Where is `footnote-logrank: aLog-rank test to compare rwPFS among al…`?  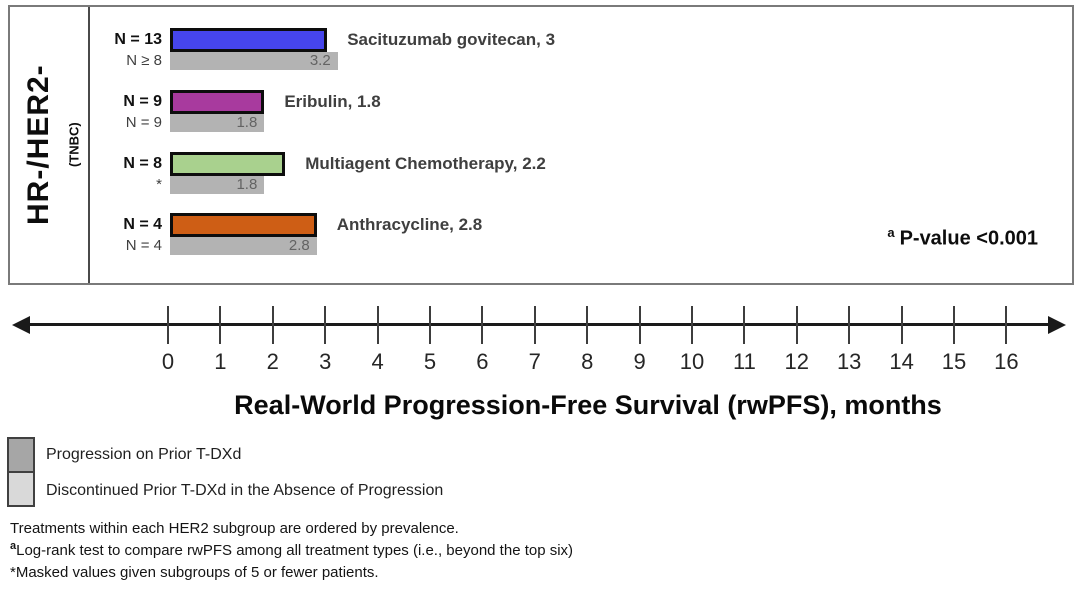
footnote-logrank: aLog-rank test to compare rwPFS among al… is located at coordinates (291, 549).